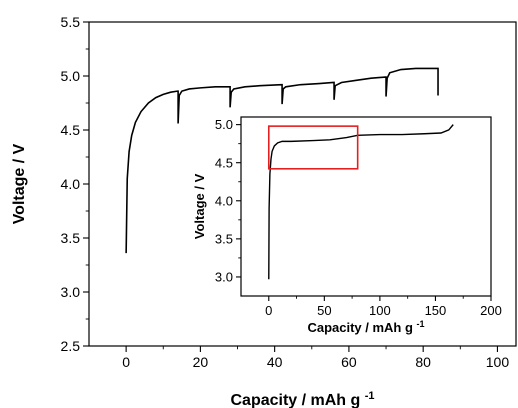 The width and height of the screenshot is (518, 408). What do you see at coordinates (224, 200) in the screenshot?
I see `inset-y-tick-label: 4.0` at bounding box center [224, 200].